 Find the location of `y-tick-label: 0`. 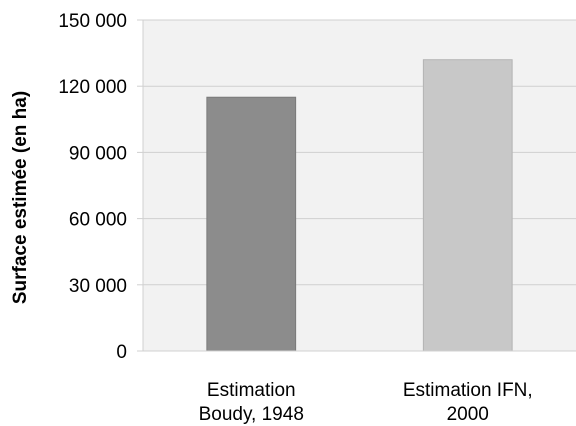

y-tick-label: 0 is located at coordinates (121, 352).